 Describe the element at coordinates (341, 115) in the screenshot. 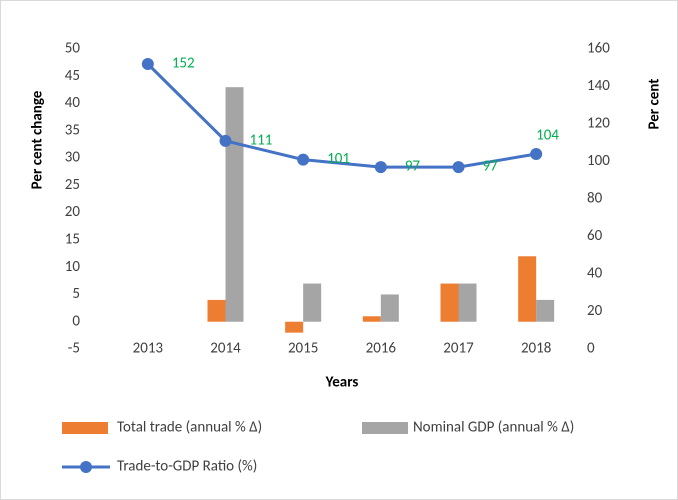

I see `line` at that location.